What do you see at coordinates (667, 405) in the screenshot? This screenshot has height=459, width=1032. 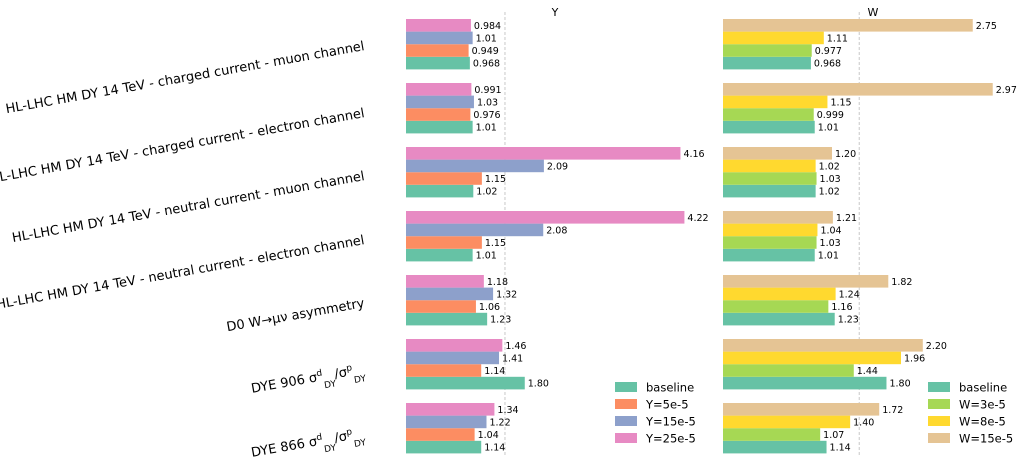 I see `legend-label-y-5e-5: Y=5e-5` at bounding box center [667, 405].